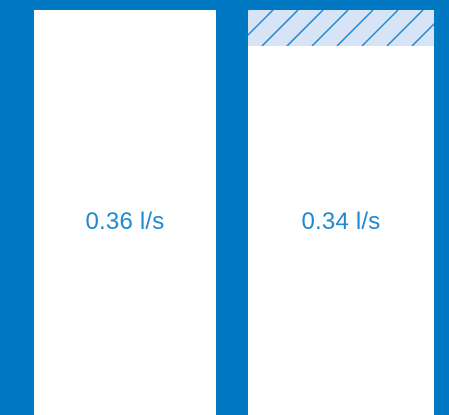 This screenshot has width=449, height=415. I want to click on flow-rate-label-left: 0.36 l/s, so click(125, 221).